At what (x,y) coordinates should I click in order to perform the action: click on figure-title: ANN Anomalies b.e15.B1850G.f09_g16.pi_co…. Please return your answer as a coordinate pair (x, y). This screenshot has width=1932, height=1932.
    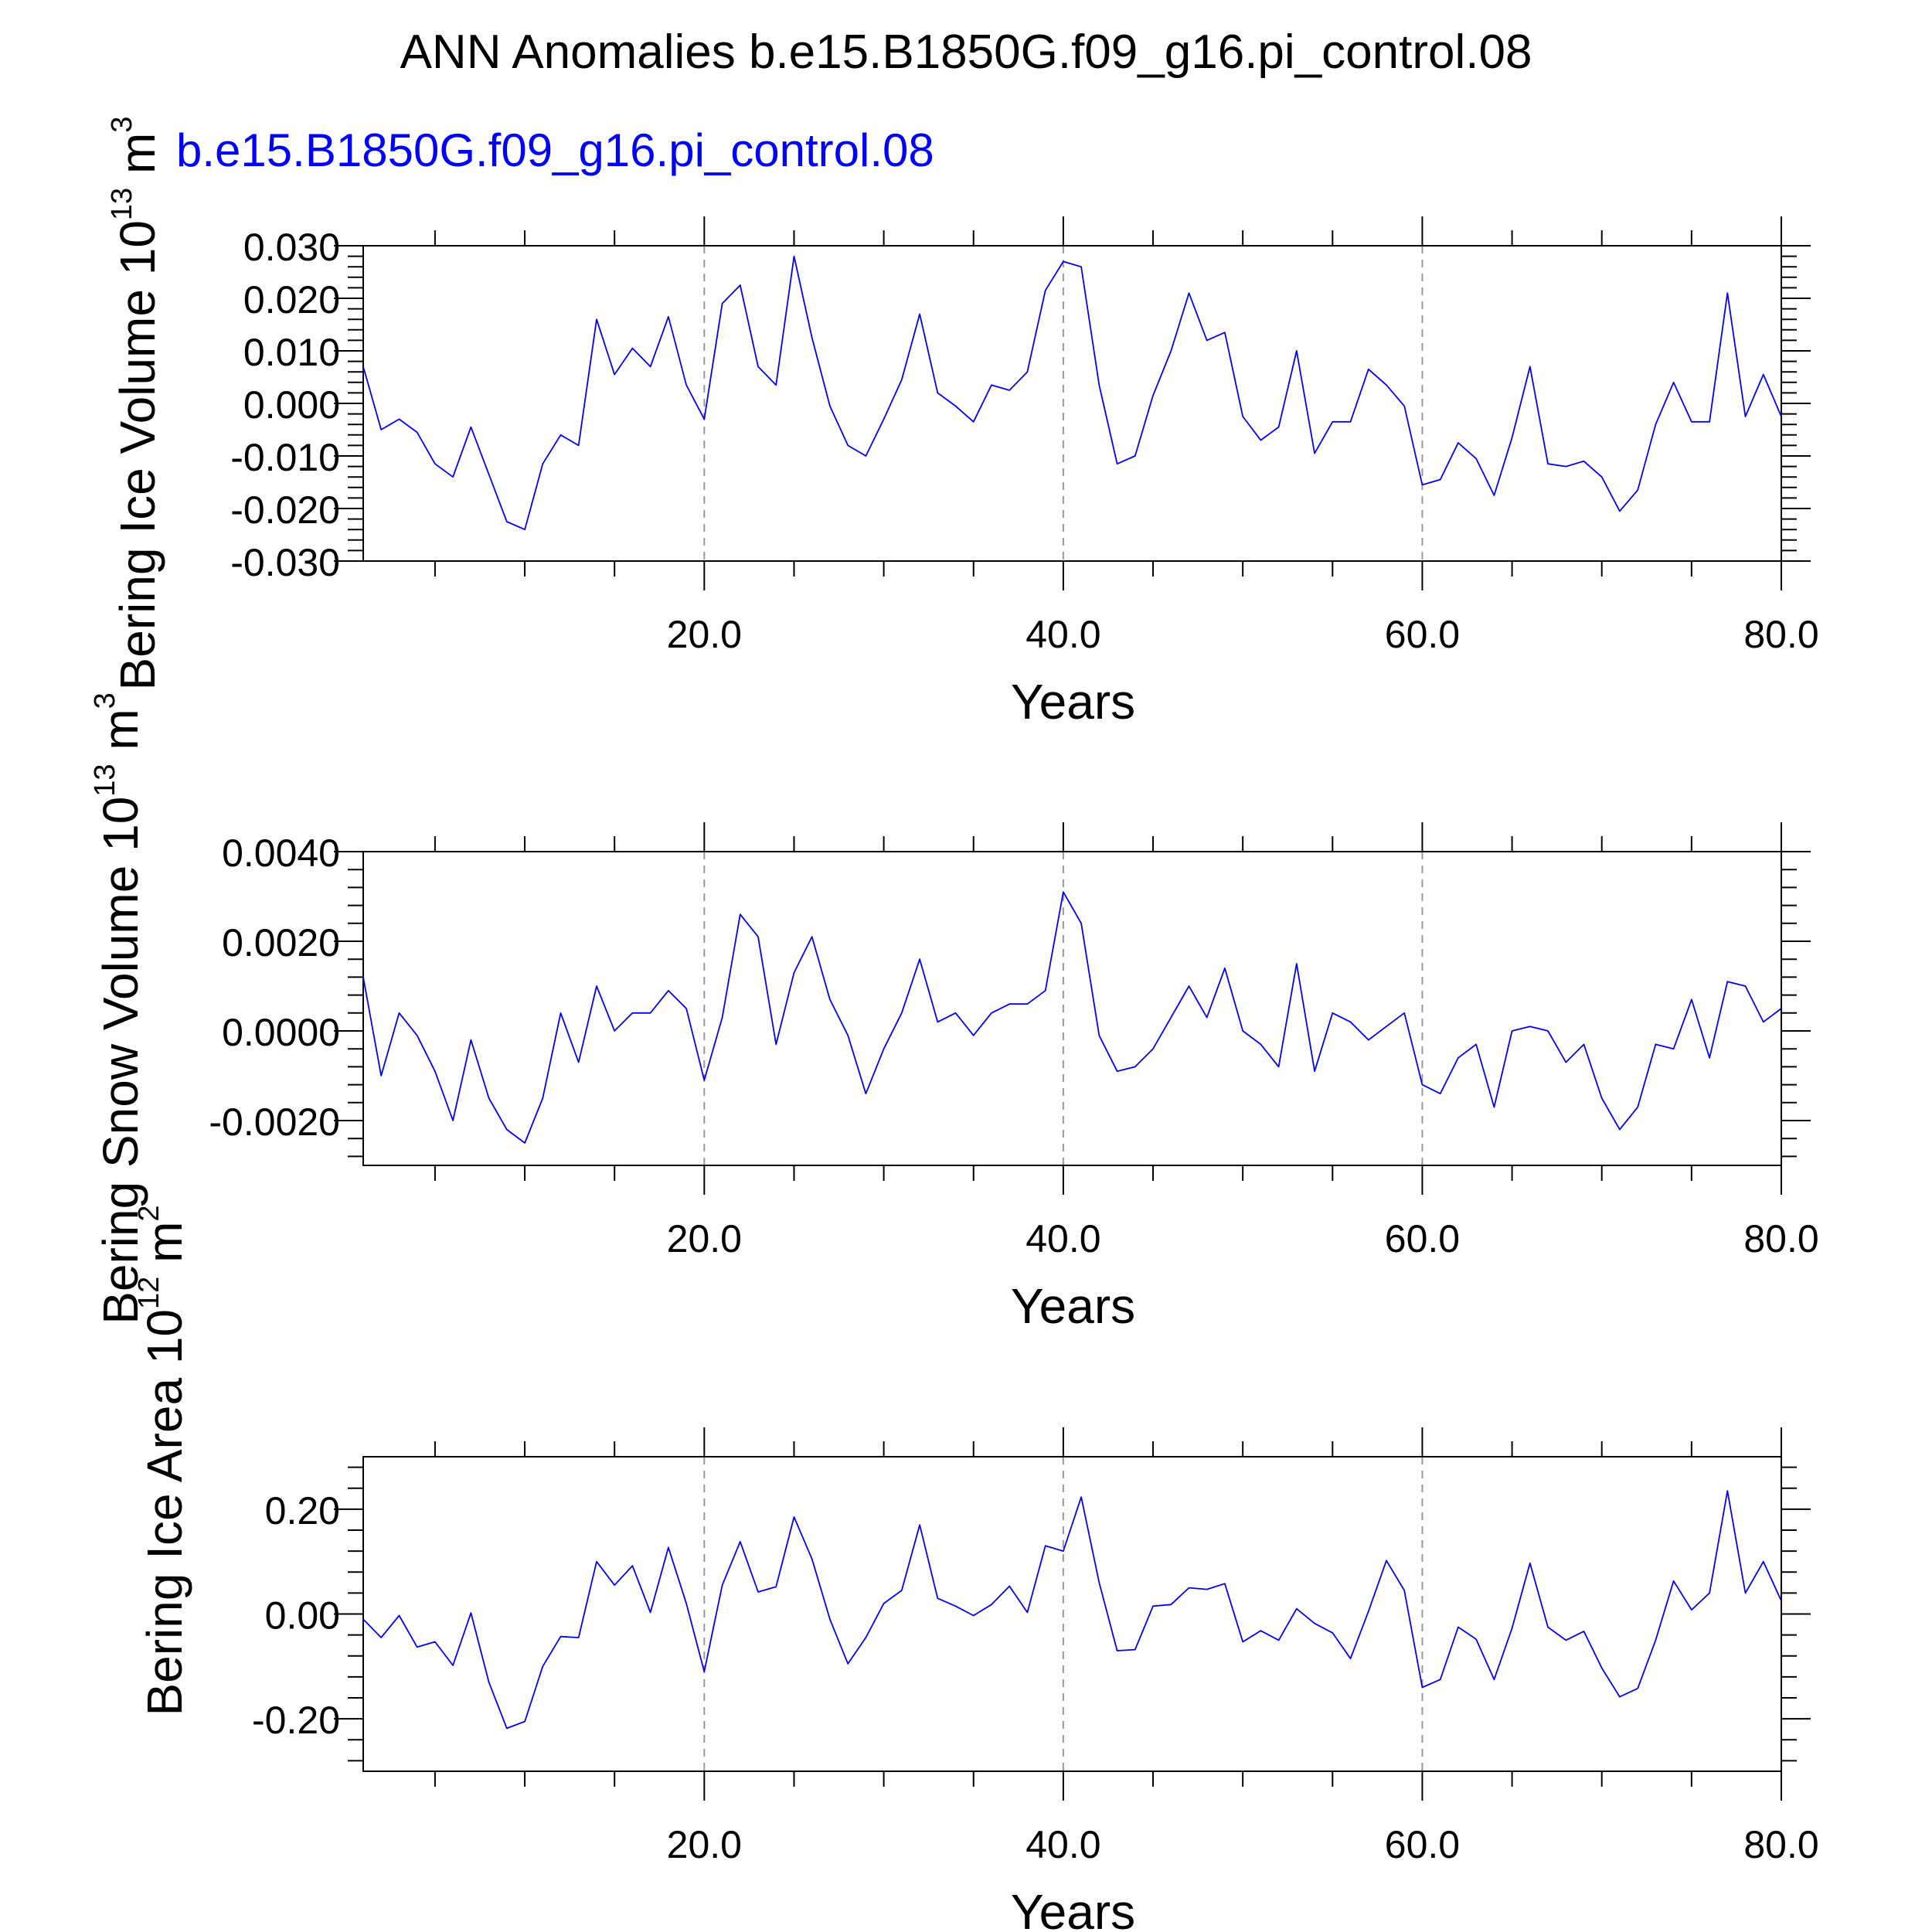
    Looking at the image, I should click on (966, 53).